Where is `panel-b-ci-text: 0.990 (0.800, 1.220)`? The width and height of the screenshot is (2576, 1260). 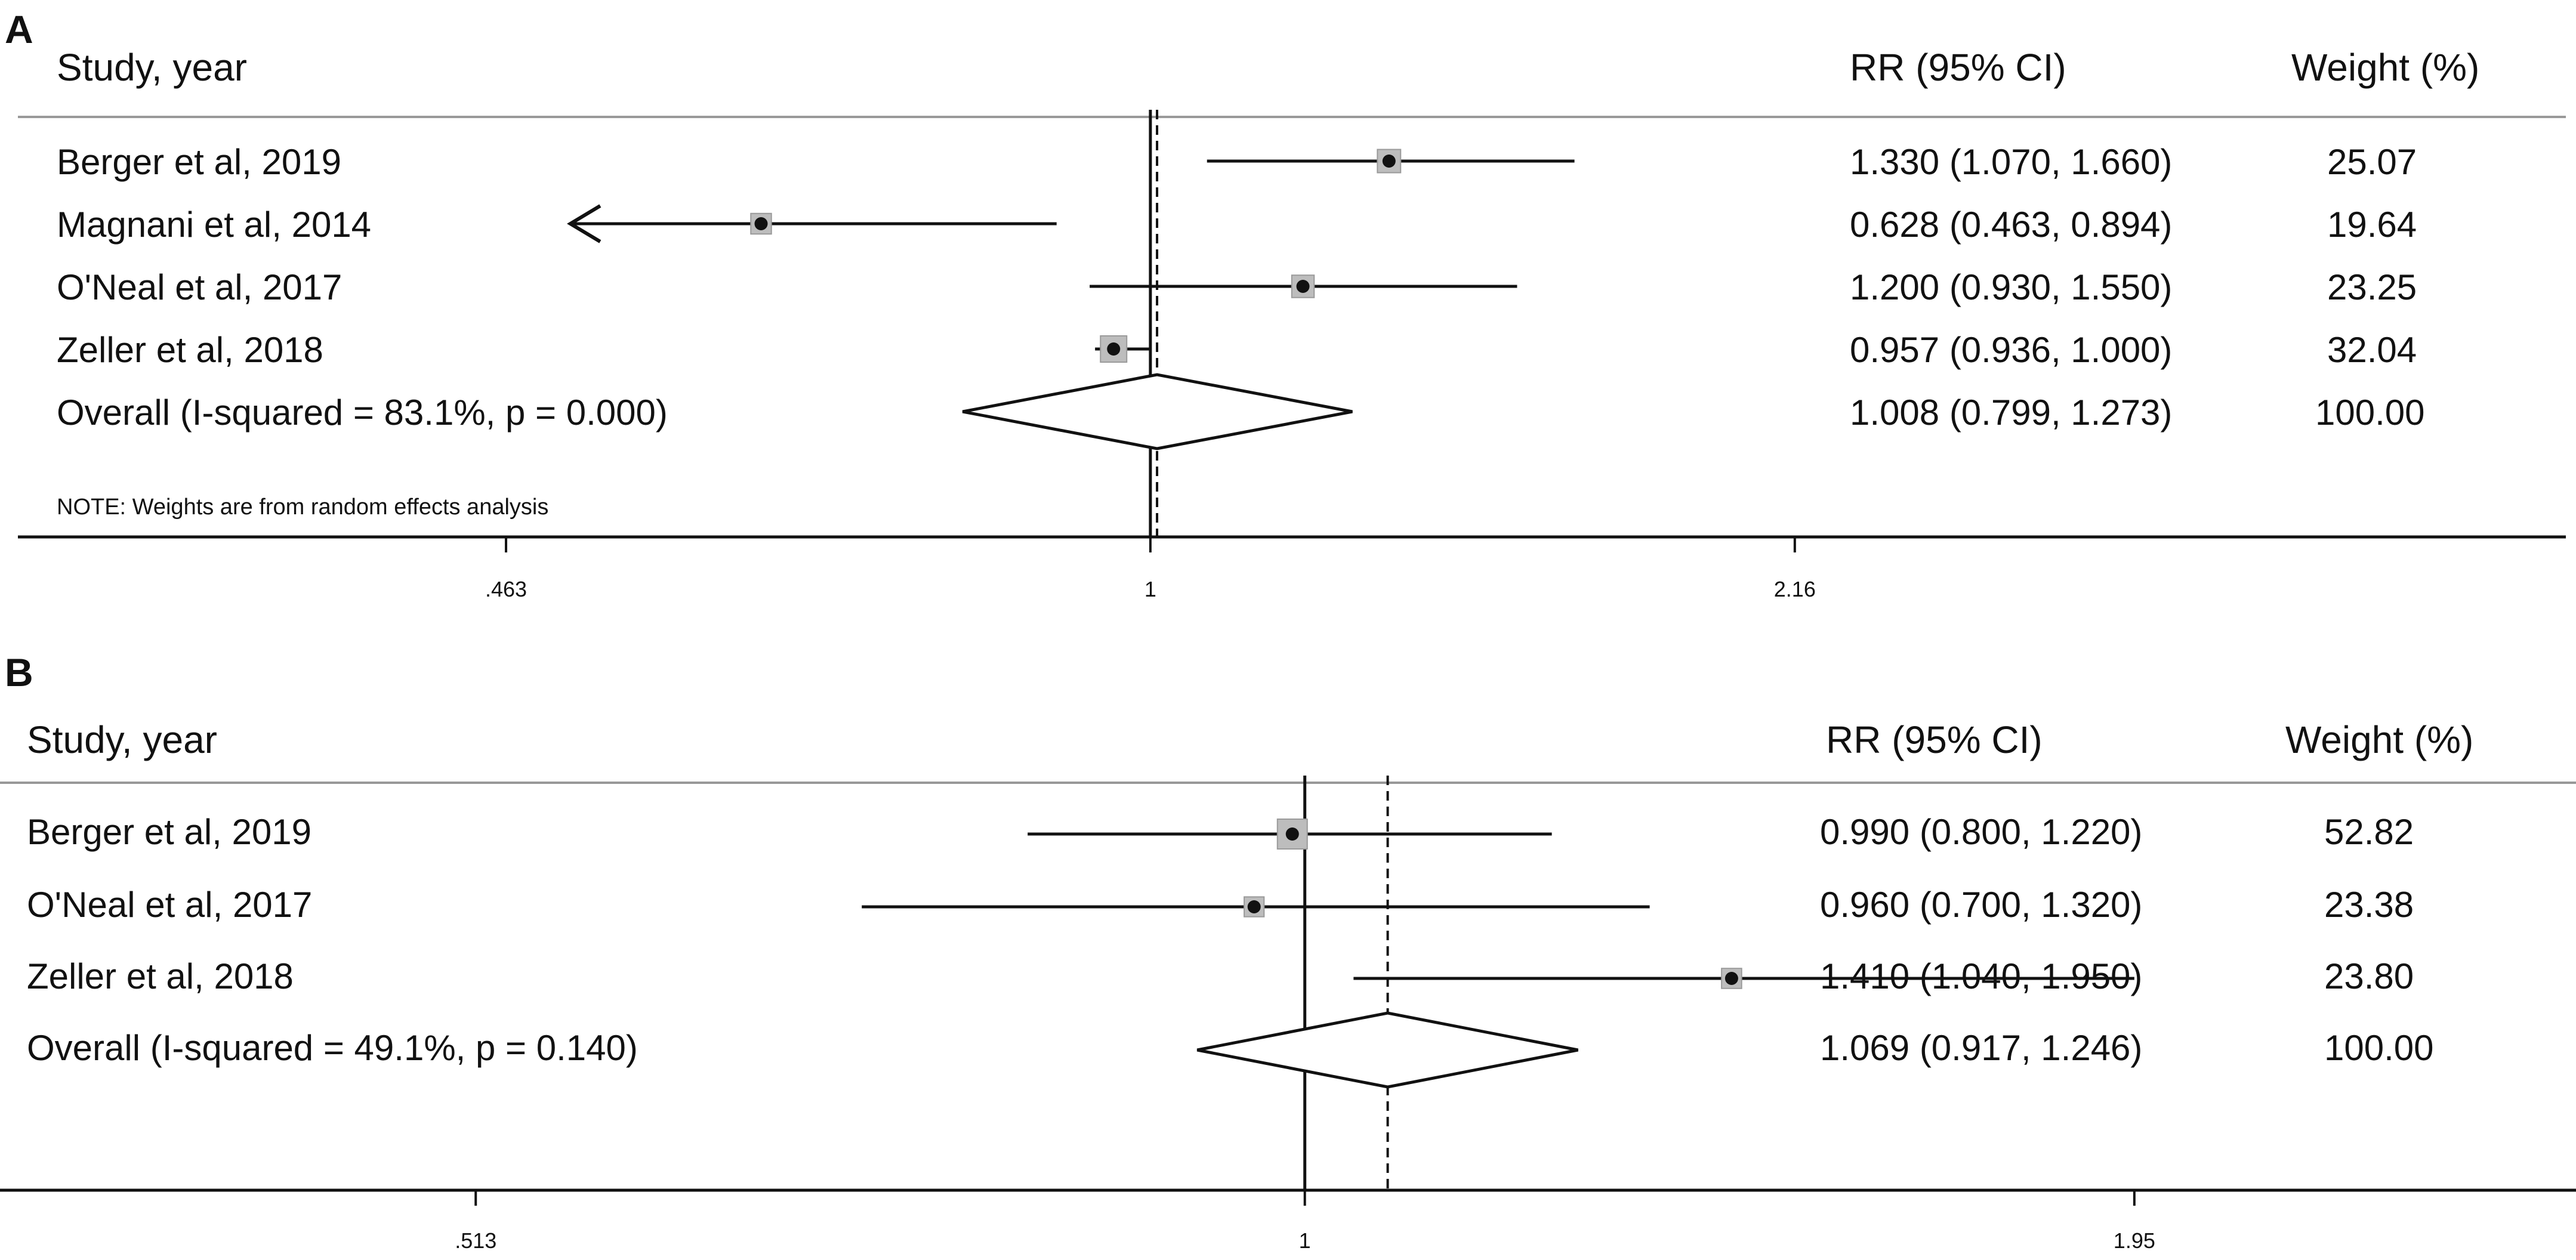 panel-b-ci-text: 0.990 (0.800, 1.220) is located at coordinates (1981, 832).